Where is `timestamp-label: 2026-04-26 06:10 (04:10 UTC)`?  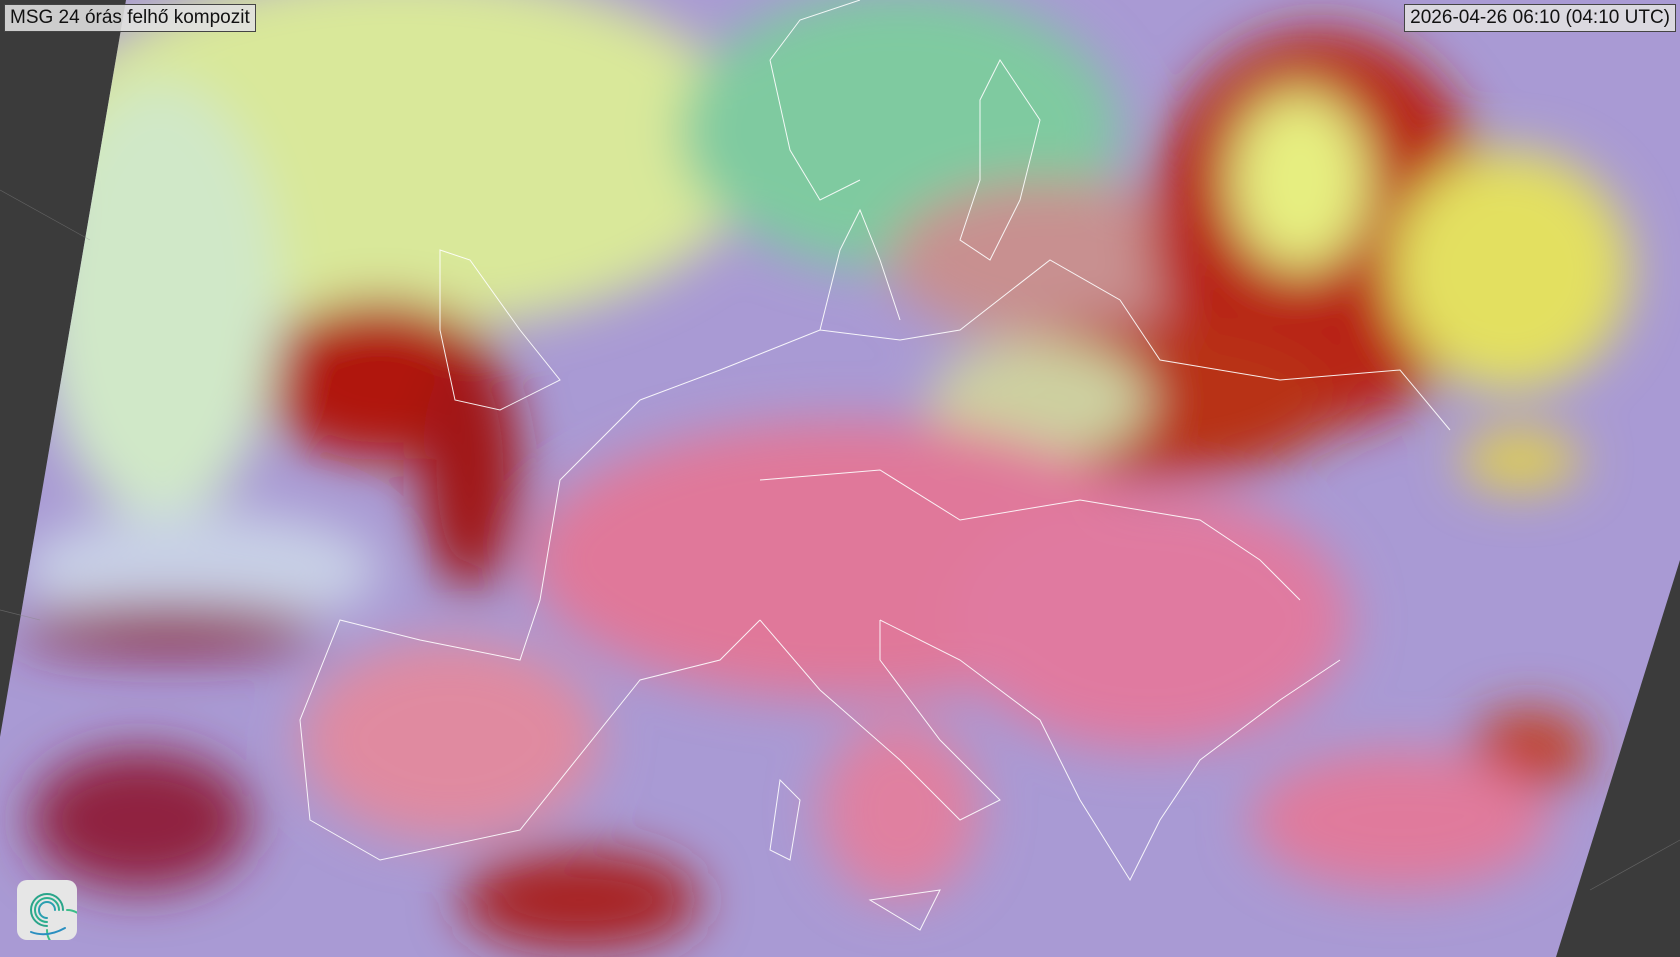 timestamp-label: 2026-04-26 06:10 (04:10 UTC) is located at coordinates (1540, 18).